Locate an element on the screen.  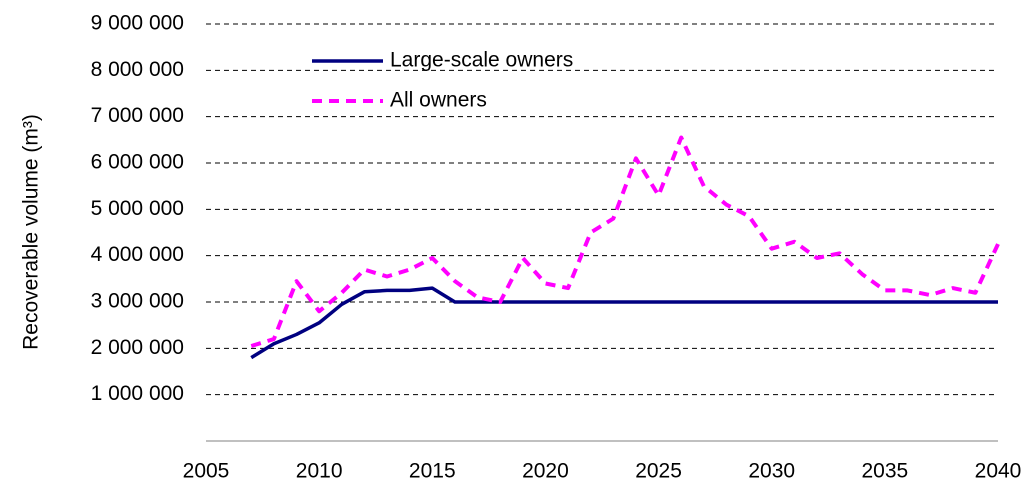
legend-label: All owners is located at coordinates (438, 100).